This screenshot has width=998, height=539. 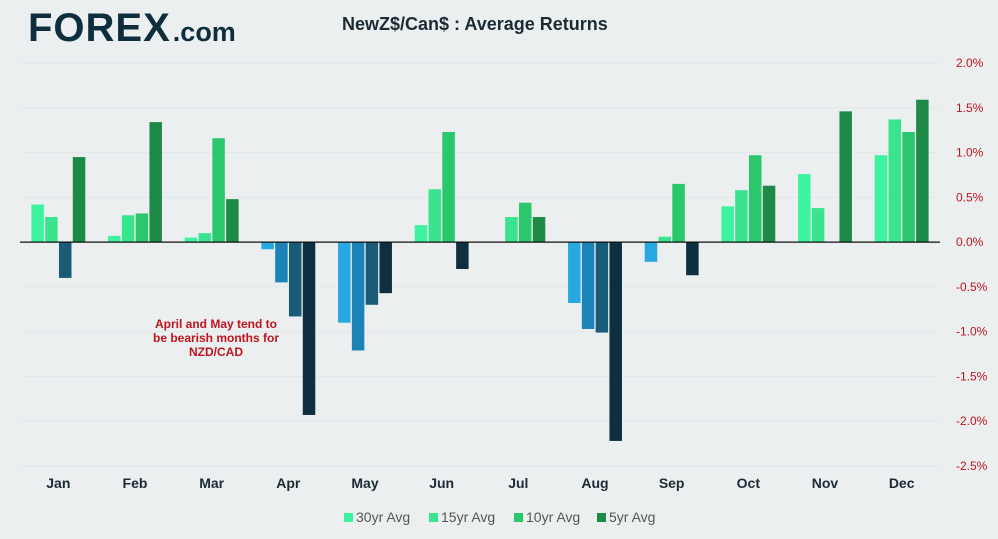 I want to click on legend-label: 5yr Avg, so click(x=632, y=517).